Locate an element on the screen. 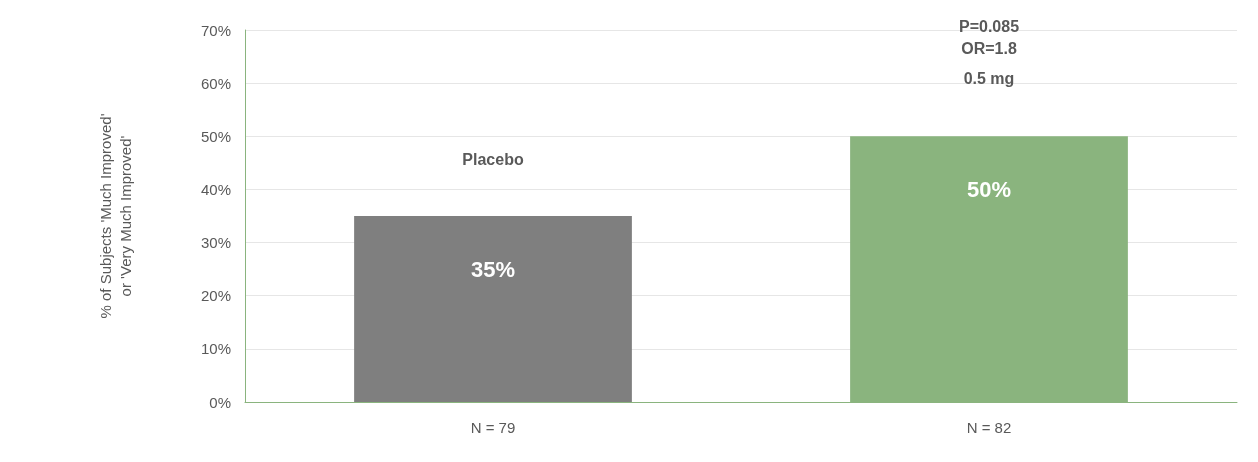 The width and height of the screenshot is (1258, 462). x-tick-label: N = 82 is located at coordinates (989, 427).